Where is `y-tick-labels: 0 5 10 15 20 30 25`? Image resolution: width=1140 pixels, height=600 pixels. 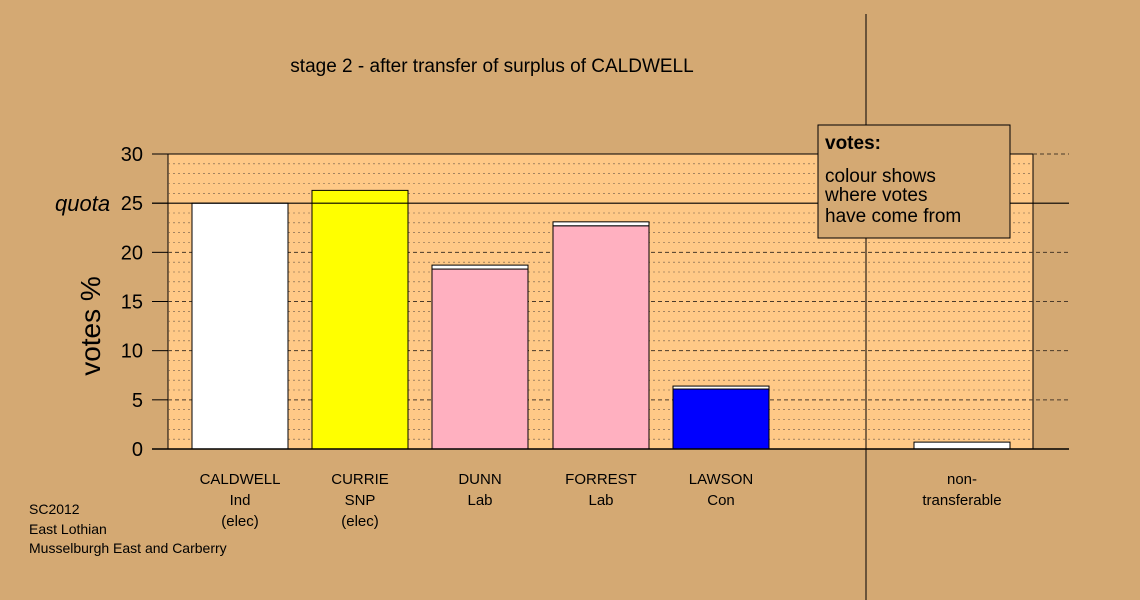
y-tick-labels: 0 5 10 15 20 30 25 is located at coordinates (144, 302).